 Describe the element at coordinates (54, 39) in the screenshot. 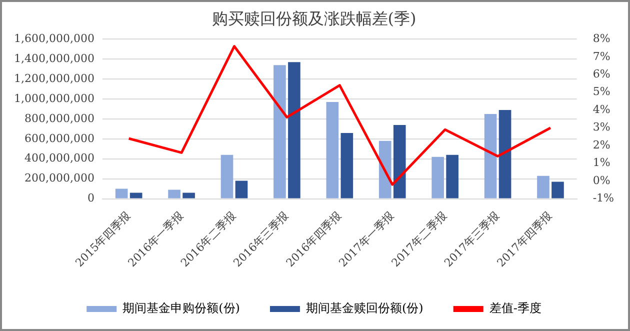

I see `y-tick-label: 1,600,000,000` at that location.